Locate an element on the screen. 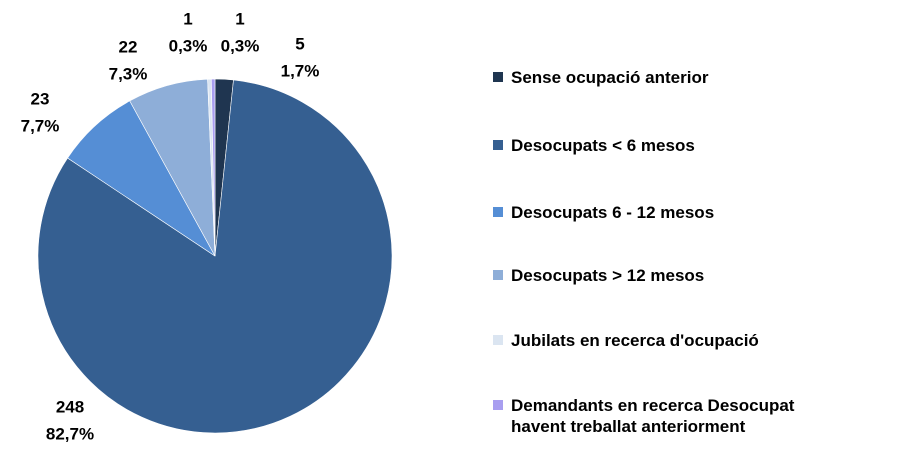  legend-label: Desocupats 6 - 12 mesos is located at coordinates (613, 212).